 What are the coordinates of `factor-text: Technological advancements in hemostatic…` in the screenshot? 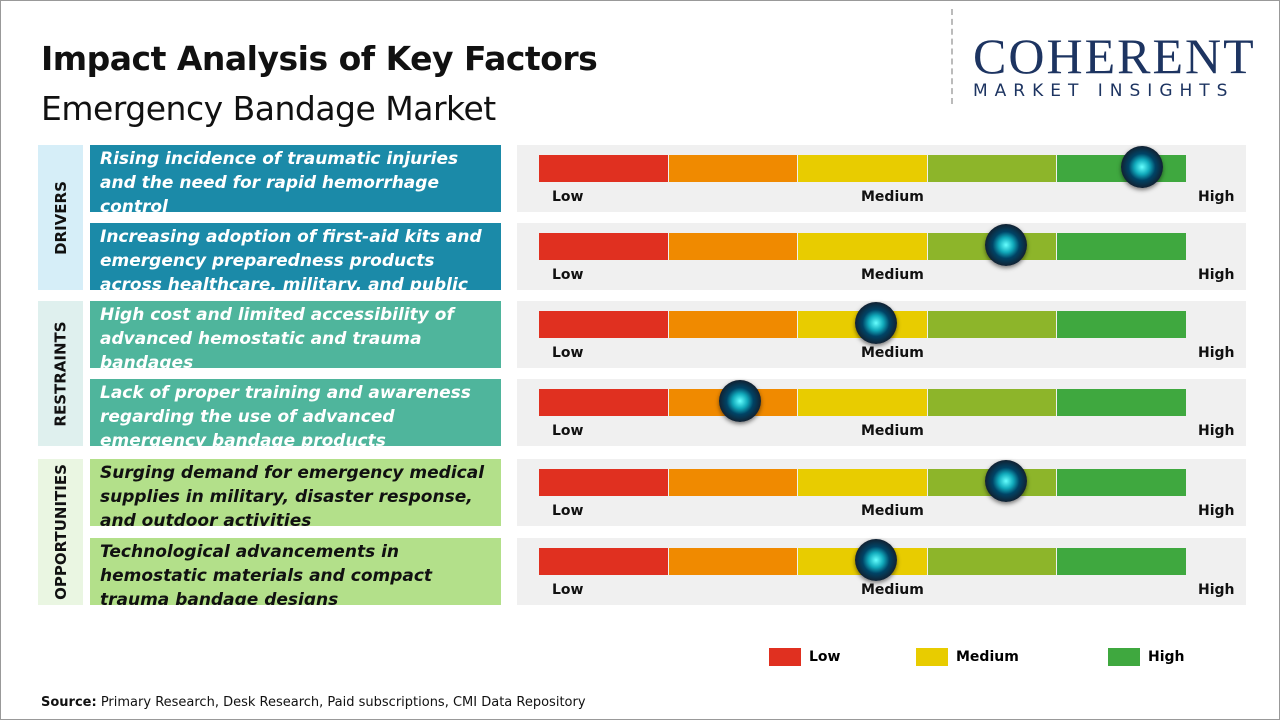 It's located at (295, 571).